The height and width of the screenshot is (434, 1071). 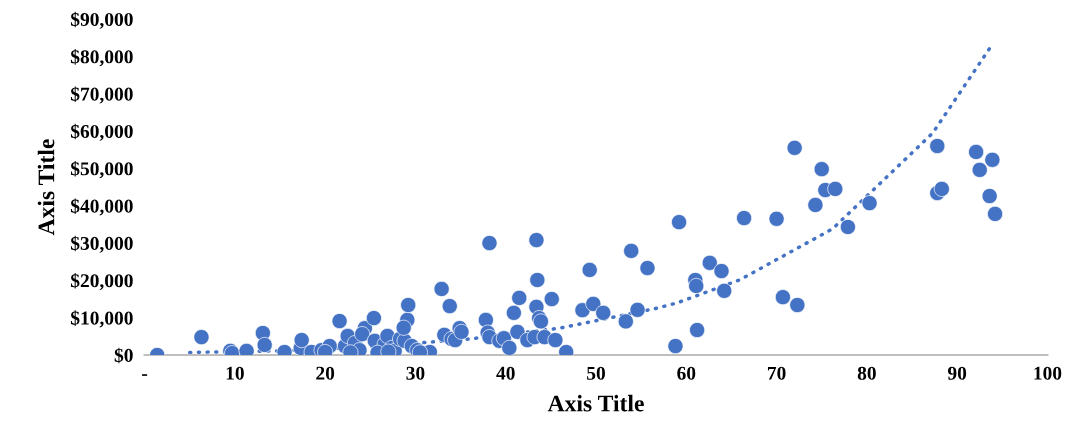 I want to click on y-tick-label: $70,000, so click(x=101, y=95).